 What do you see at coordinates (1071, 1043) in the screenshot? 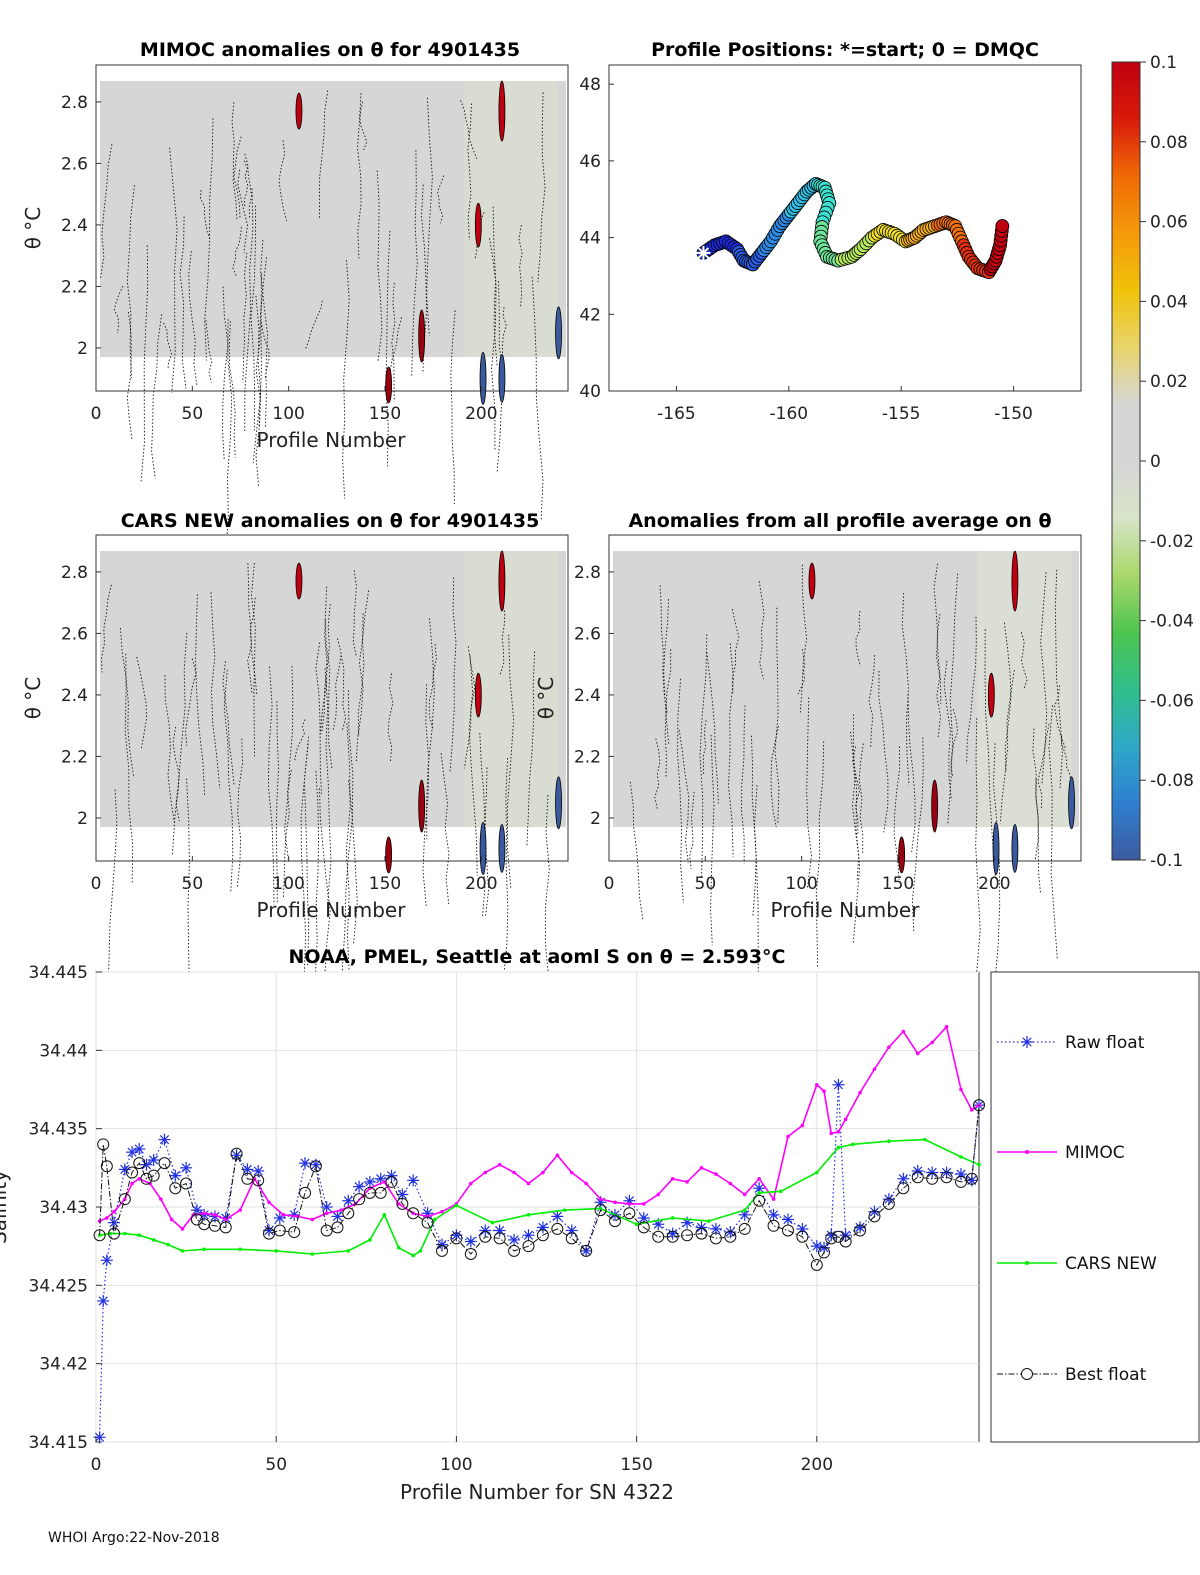
I see `legend-item: Raw float` at bounding box center [1071, 1043].